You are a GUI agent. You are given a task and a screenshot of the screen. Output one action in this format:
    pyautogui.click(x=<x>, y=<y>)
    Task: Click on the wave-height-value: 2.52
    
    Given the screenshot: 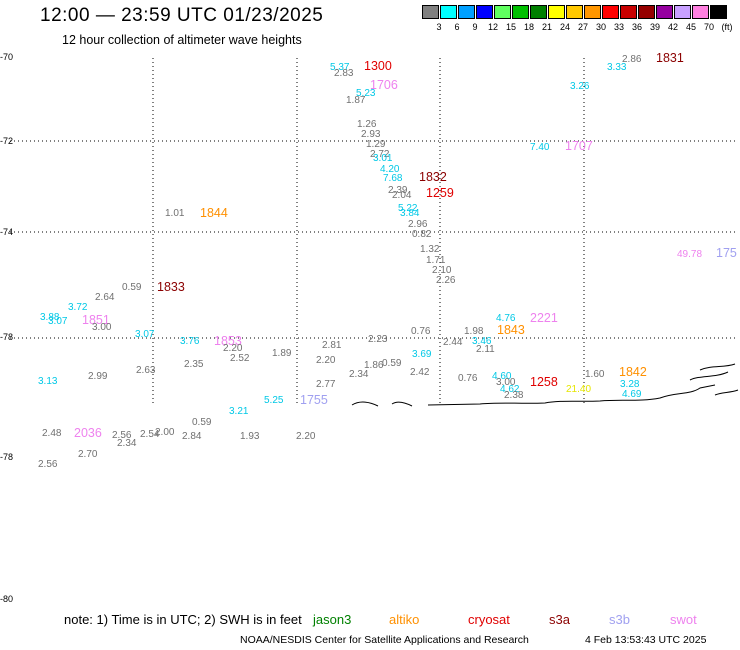 What is the action you would take?
    pyautogui.click(x=240, y=358)
    